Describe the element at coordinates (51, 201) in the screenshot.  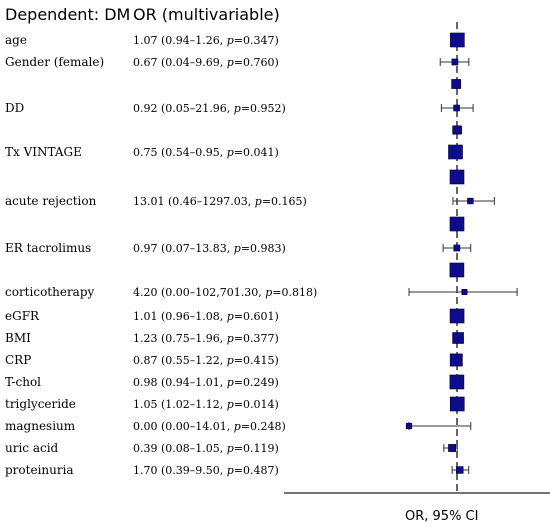
I see `row-label: acute rejection` at that location.